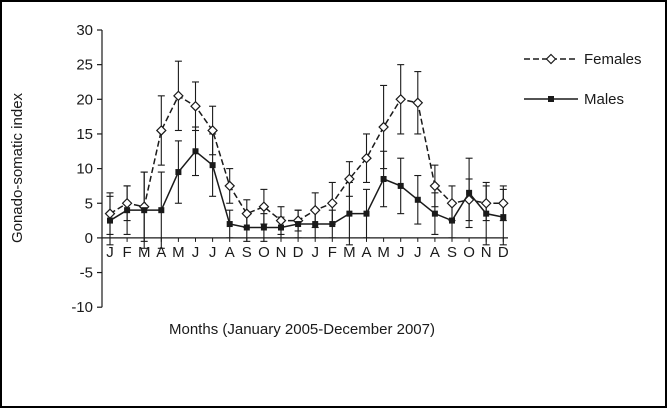 The image size is (667, 408). Describe the element at coordinates (551, 59) in the screenshot. I see `legend-marker-females` at that location.